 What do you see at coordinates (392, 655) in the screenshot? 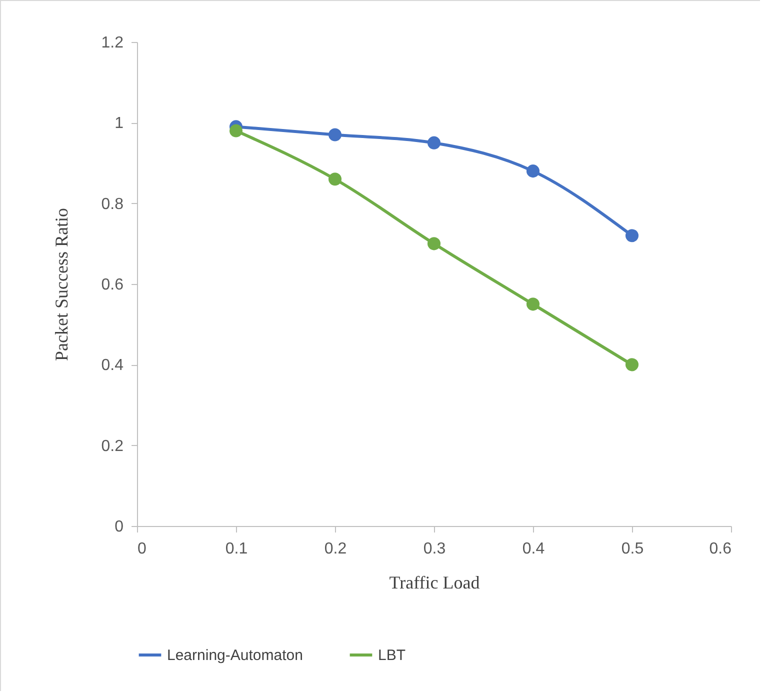
I see `legend-label: LBT` at bounding box center [392, 655].